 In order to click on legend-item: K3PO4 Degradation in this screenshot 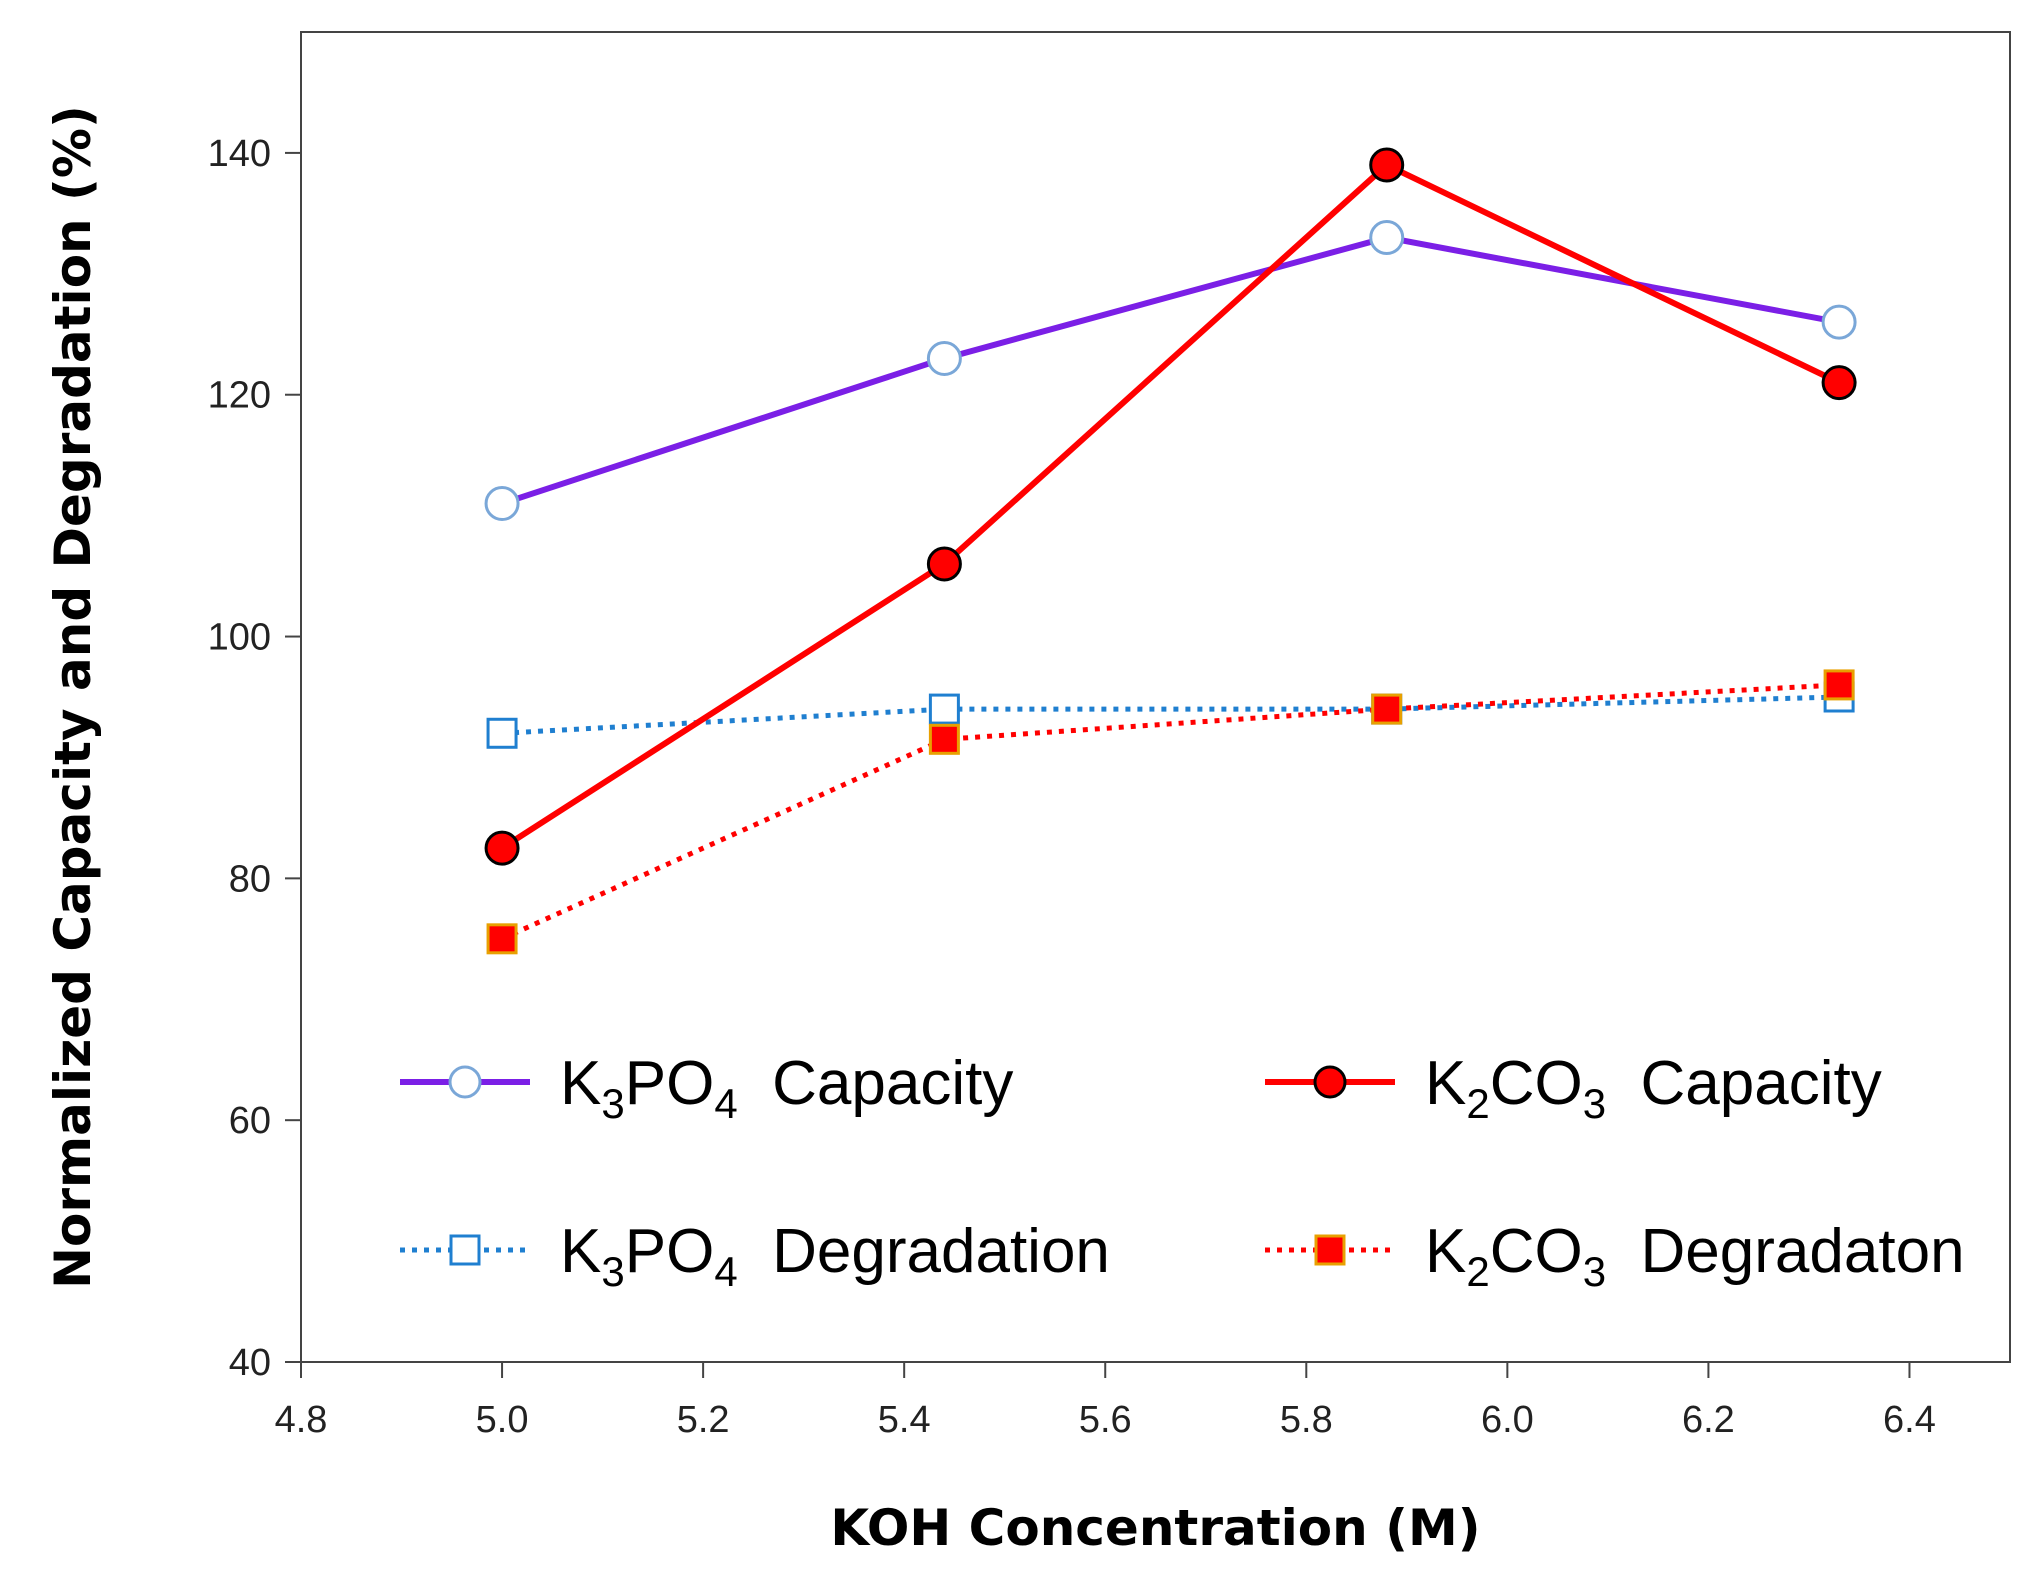, I will do `click(755, 1256)`.